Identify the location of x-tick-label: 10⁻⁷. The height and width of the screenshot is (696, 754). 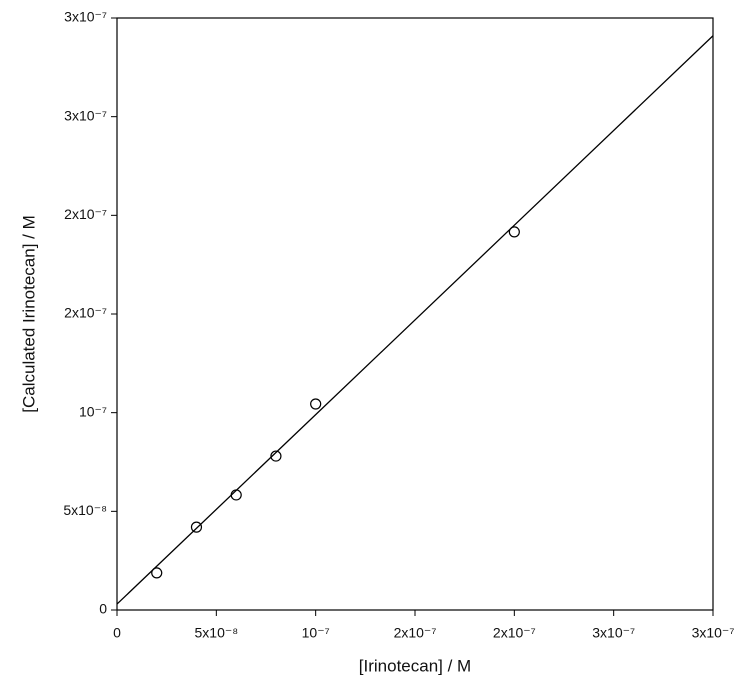
(316, 633).